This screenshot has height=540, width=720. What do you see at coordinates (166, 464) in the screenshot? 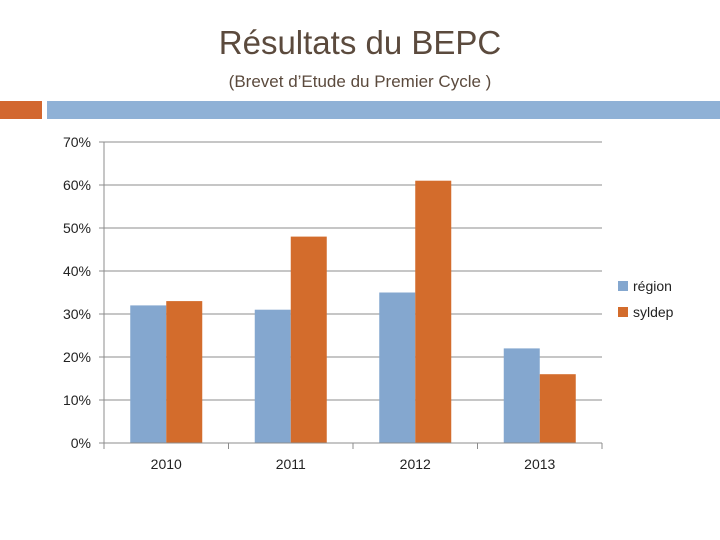
I see `x-tick-label: 2010` at bounding box center [166, 464].